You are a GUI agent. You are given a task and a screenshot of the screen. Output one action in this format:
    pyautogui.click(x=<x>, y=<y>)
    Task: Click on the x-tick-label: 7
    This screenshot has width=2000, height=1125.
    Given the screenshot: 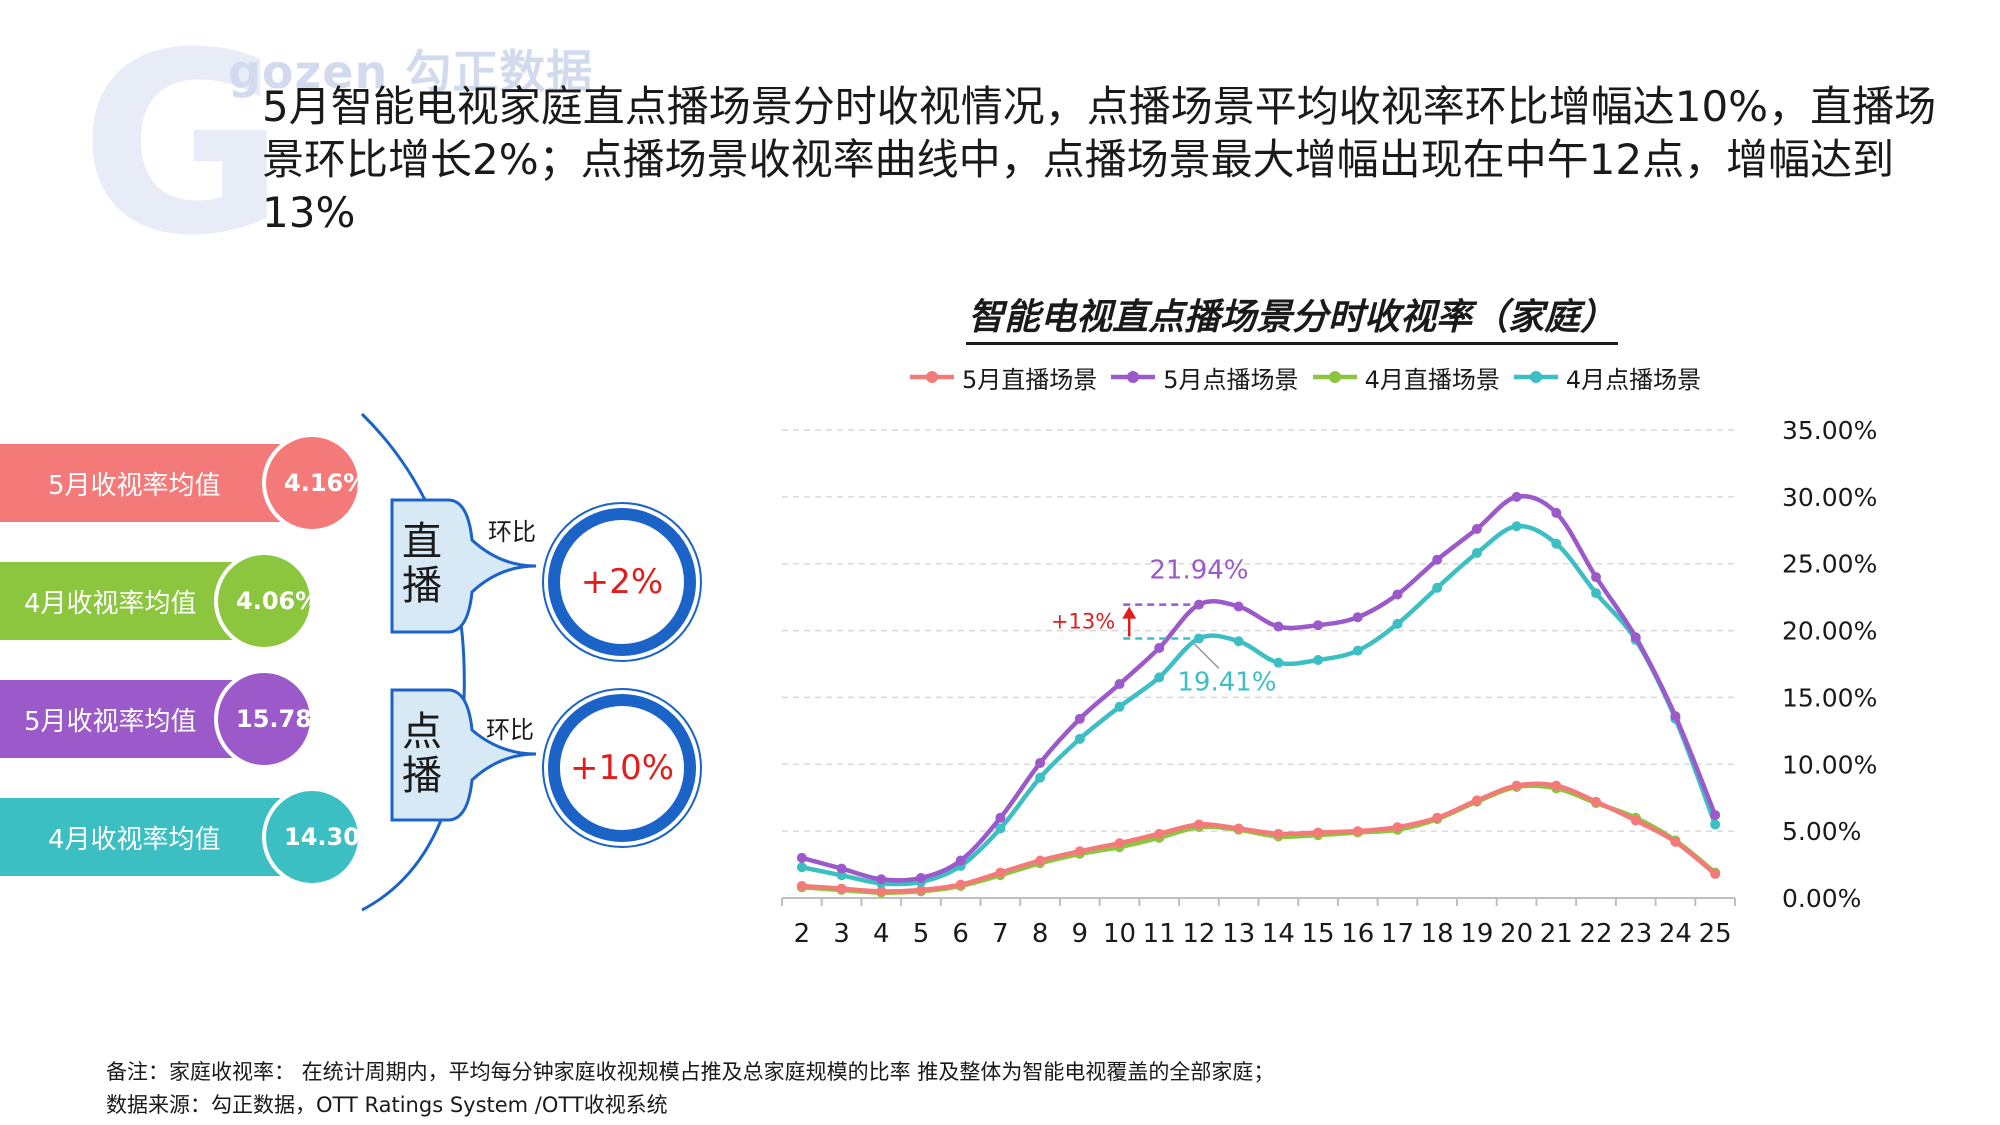 What is the action you would take?
    pyautogui.click(x=1000, y=934)
    